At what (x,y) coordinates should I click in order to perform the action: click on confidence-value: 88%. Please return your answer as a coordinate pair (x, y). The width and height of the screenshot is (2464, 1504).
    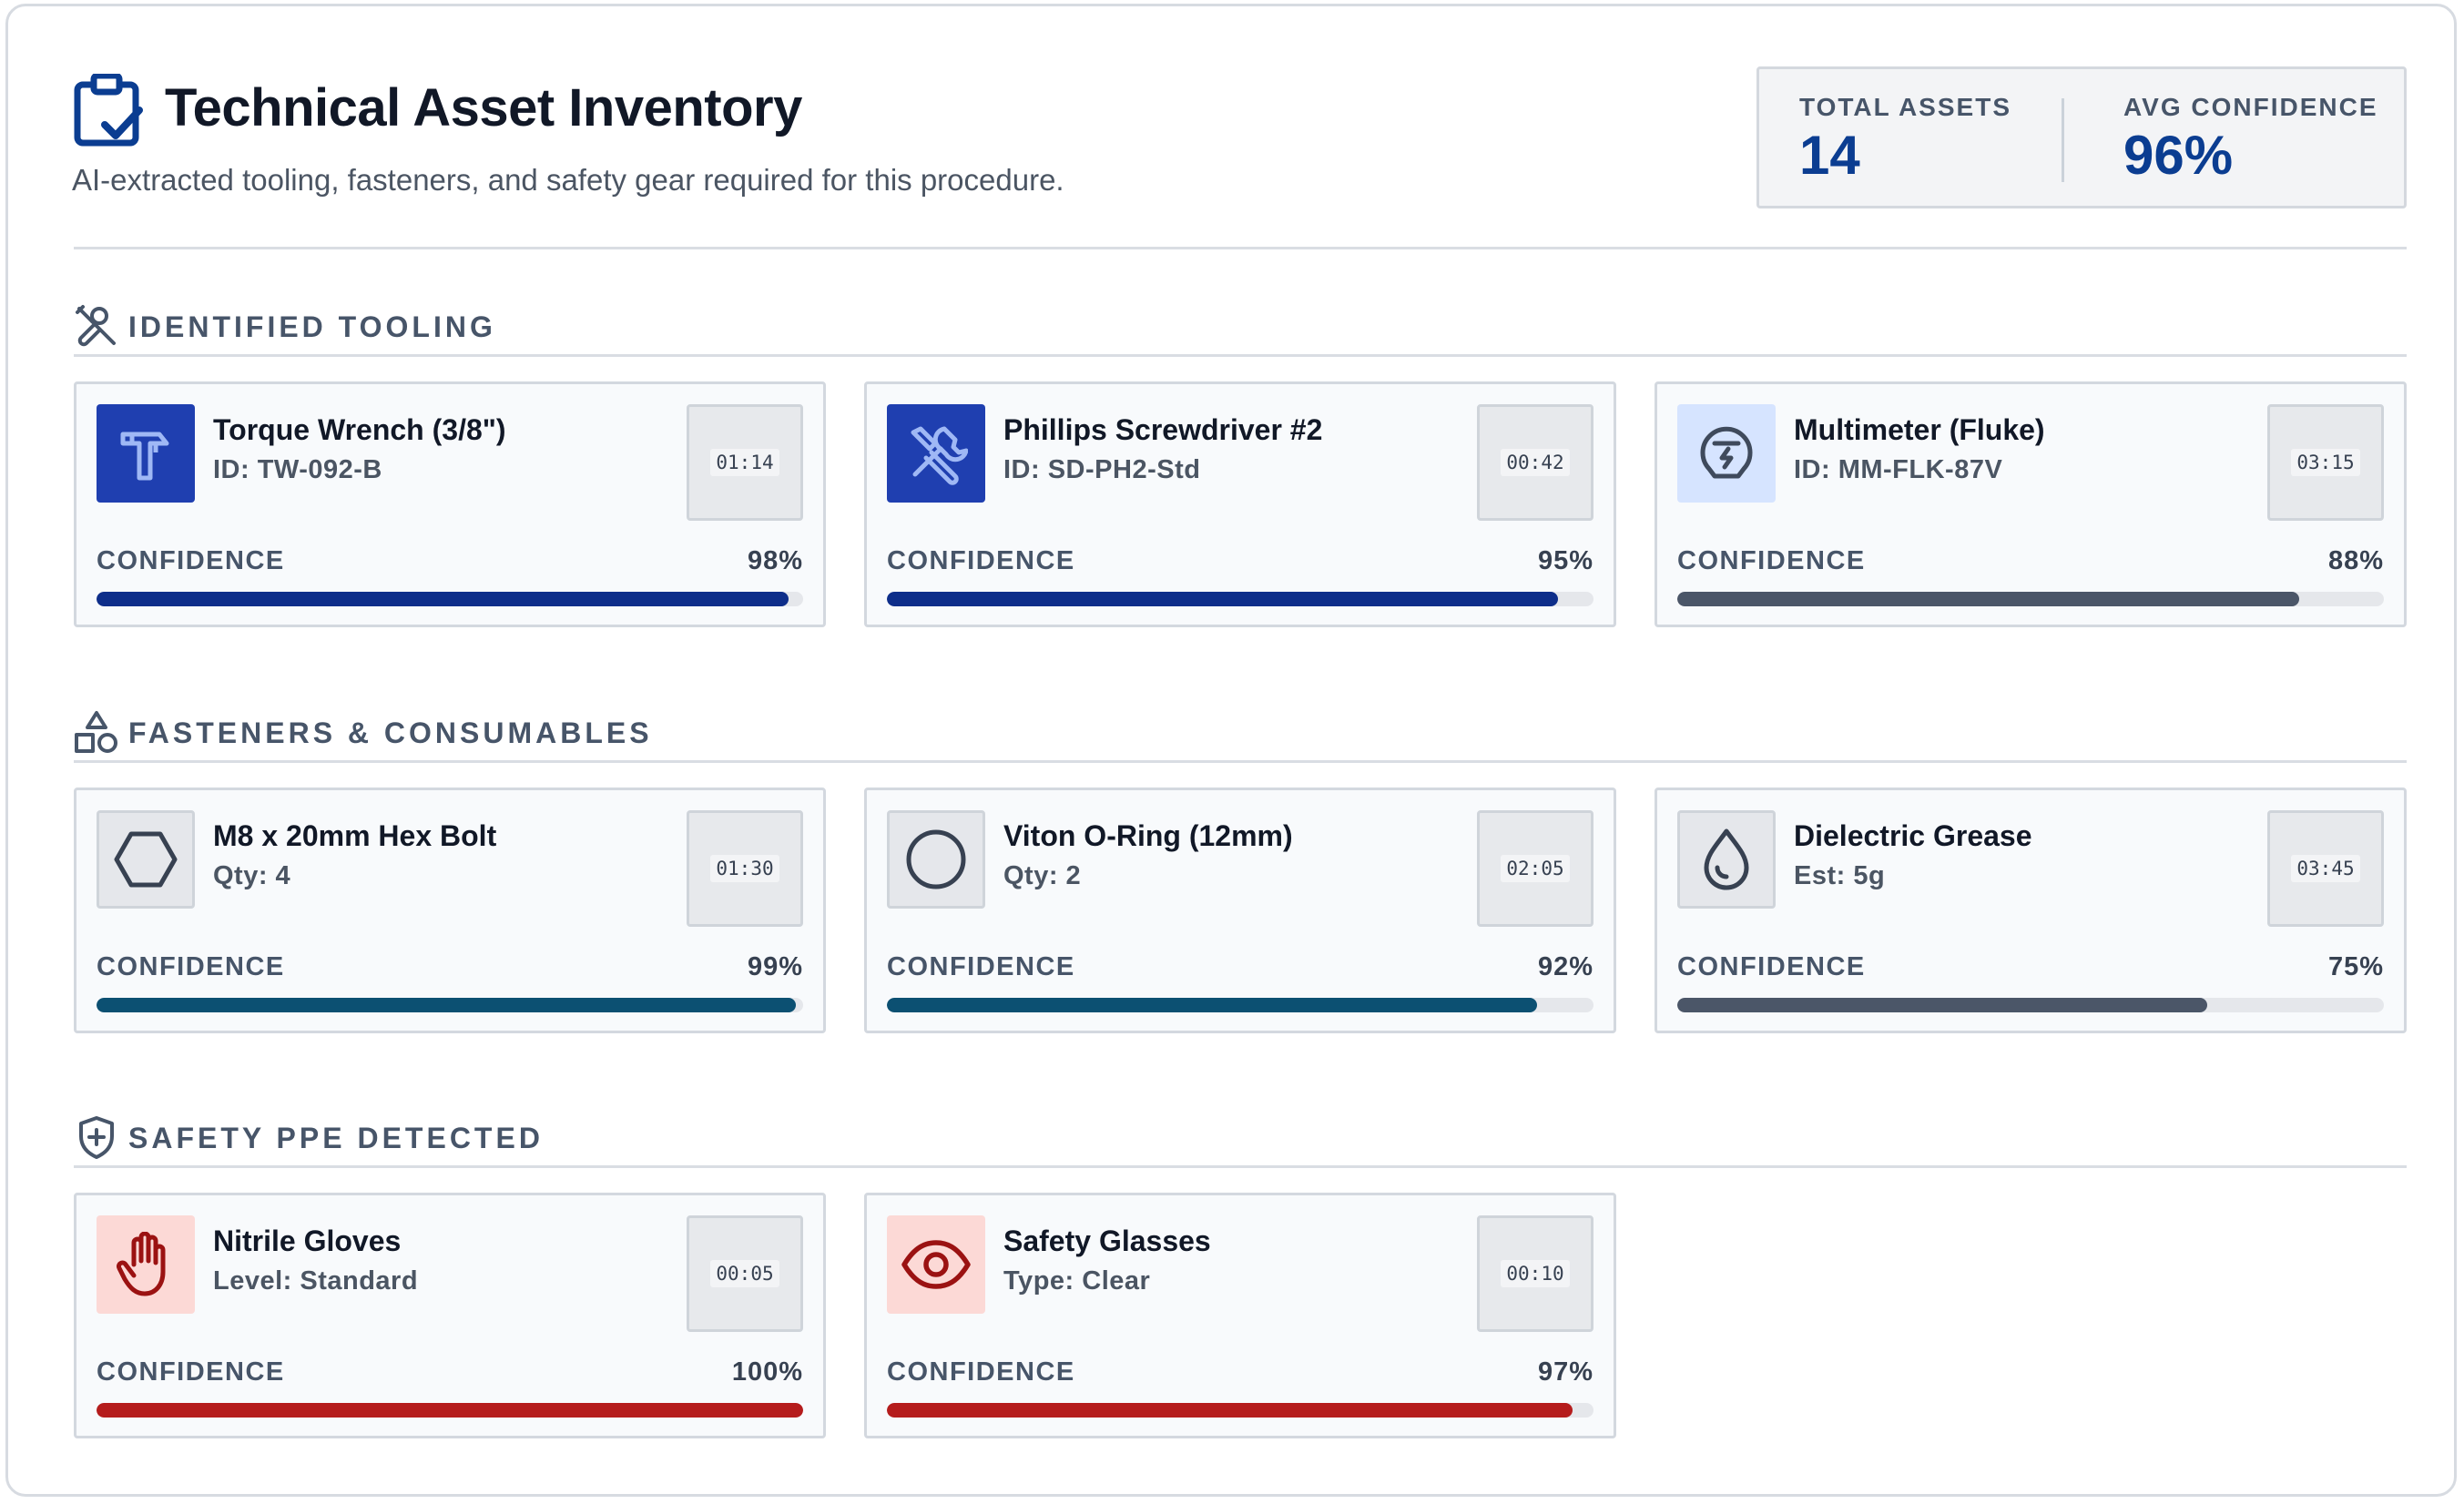
    Looking at the image, I should click on (2355, 560).